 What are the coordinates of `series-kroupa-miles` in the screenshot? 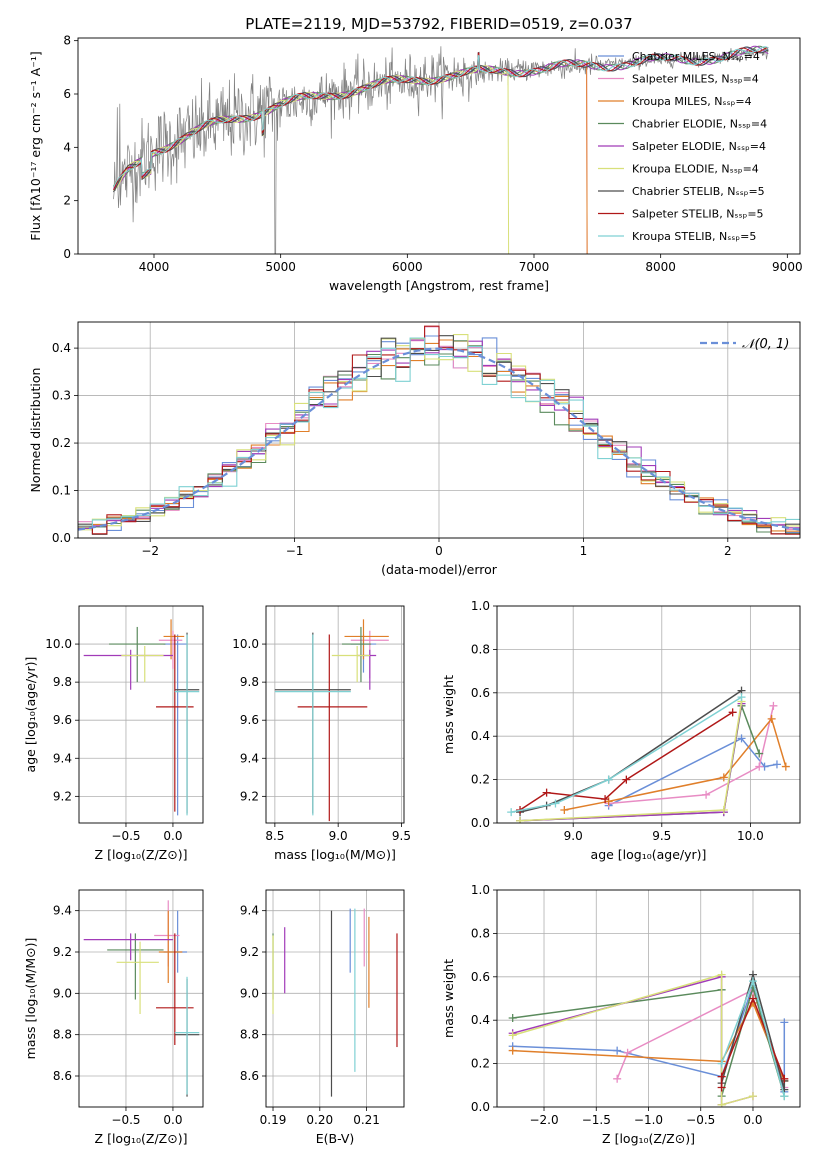 It's located at (675, 764).